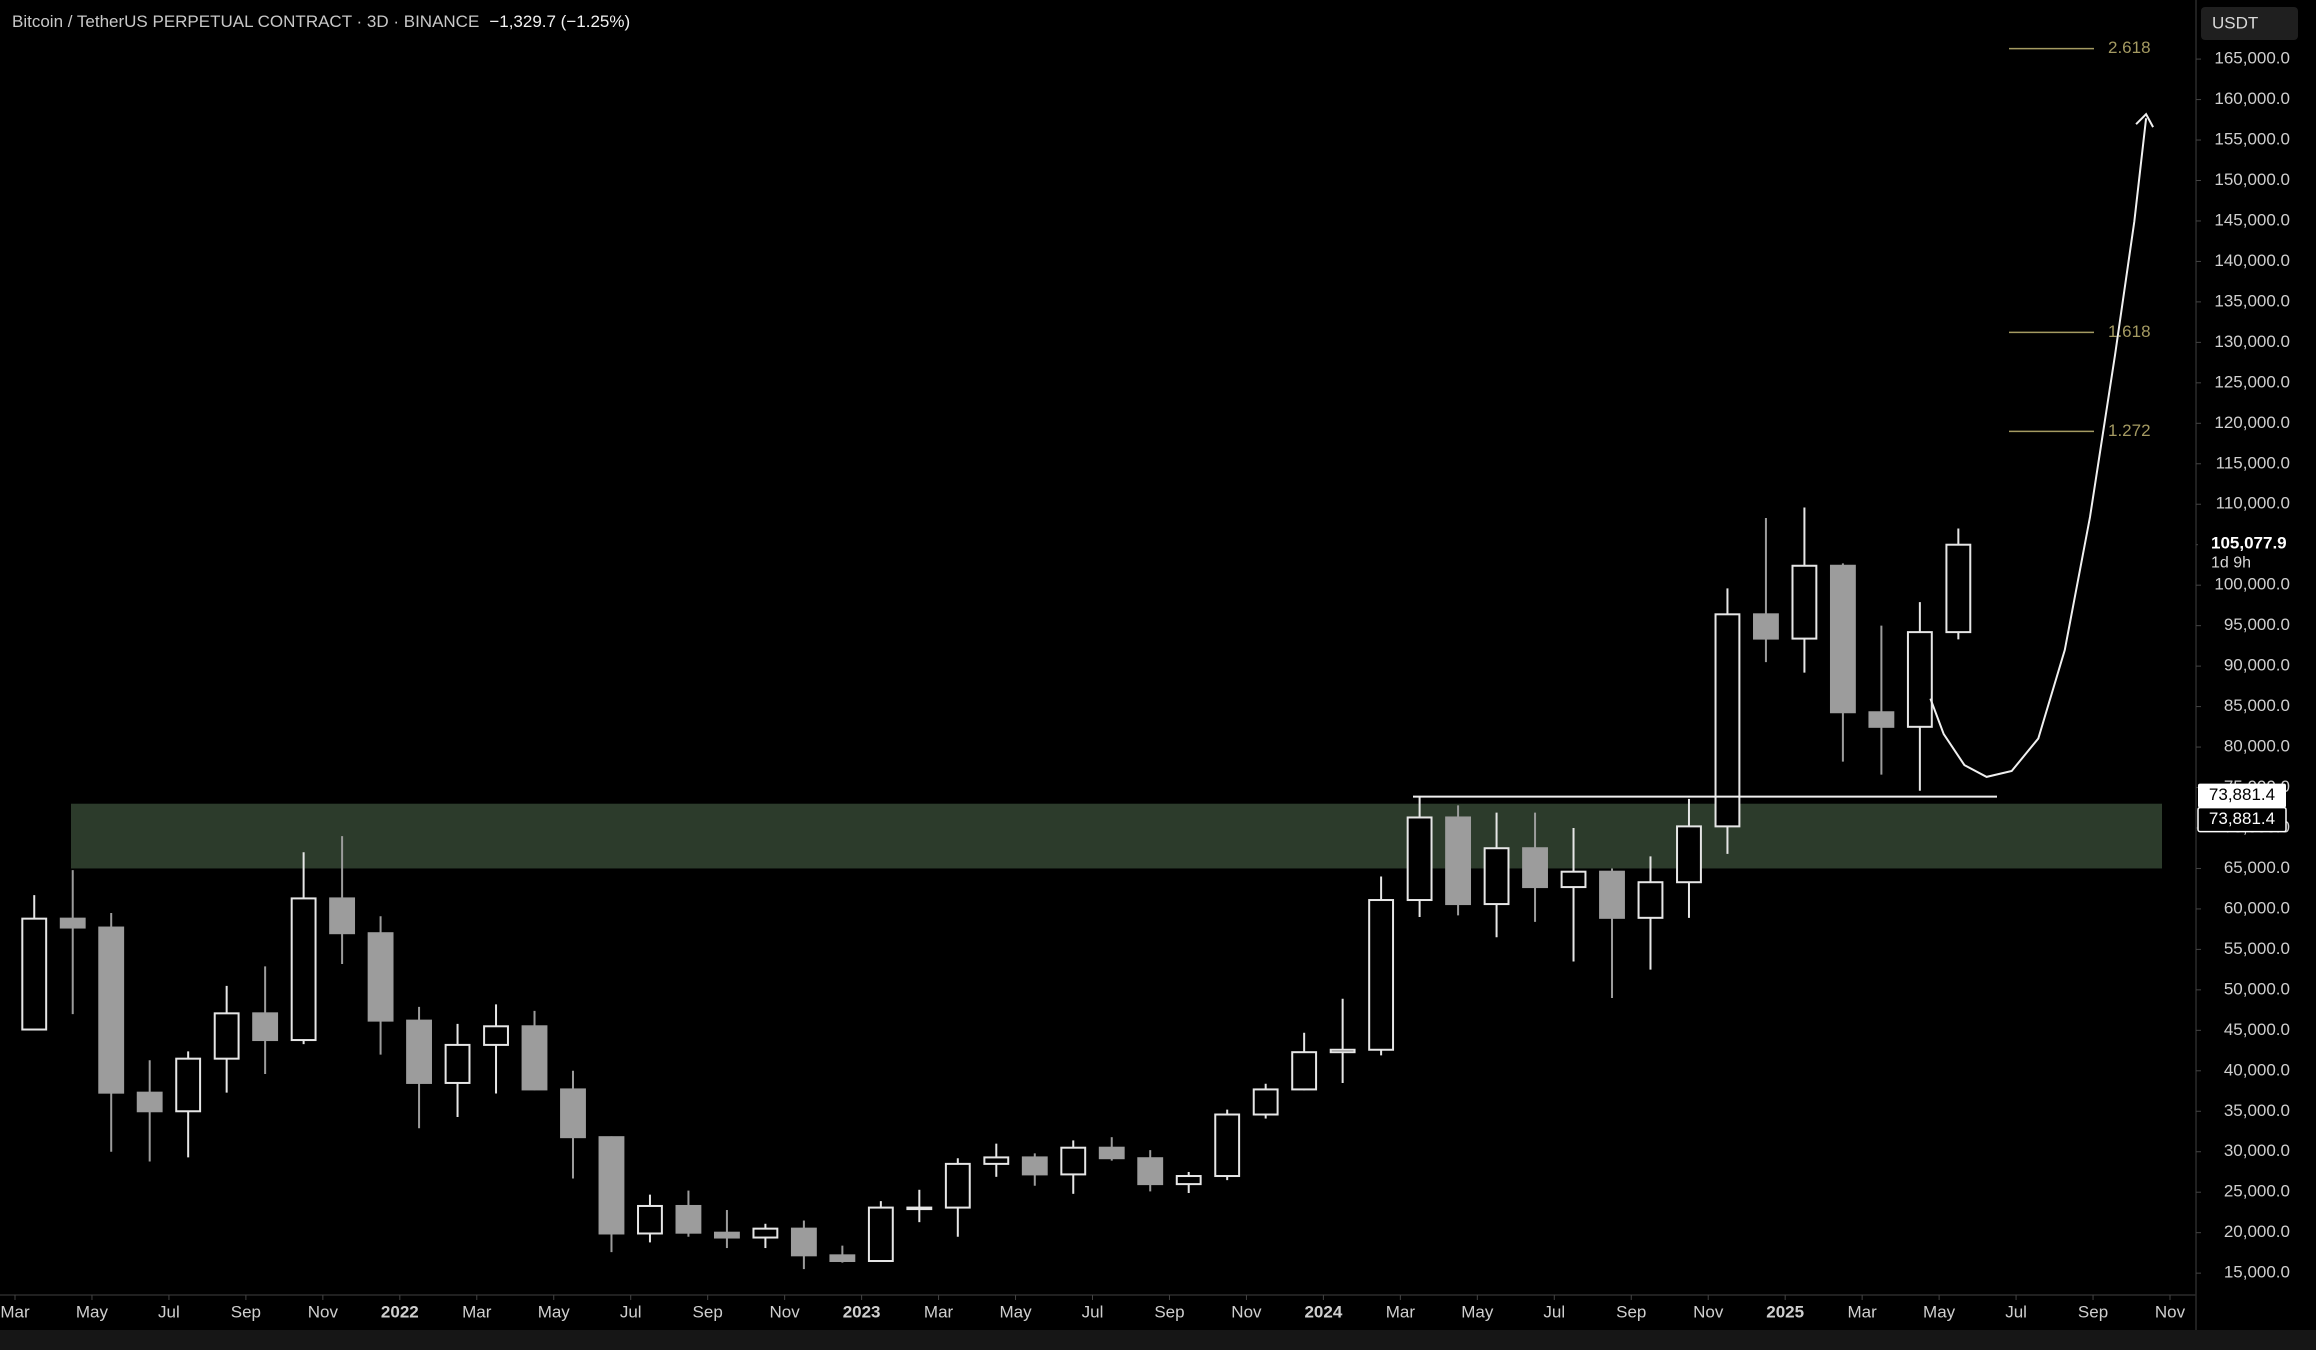 This screenshot has height=1350, width=2316. I want to click on level-tag-alt, so click(2242, 819).